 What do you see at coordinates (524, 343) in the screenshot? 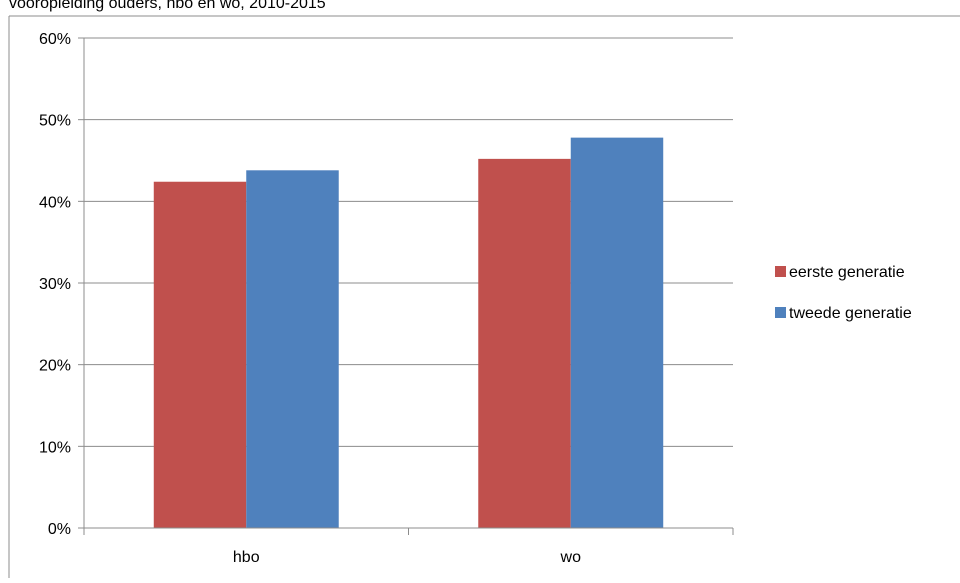
I see `bar-eerste-generatie-wo` at bounding box center [524, 343].